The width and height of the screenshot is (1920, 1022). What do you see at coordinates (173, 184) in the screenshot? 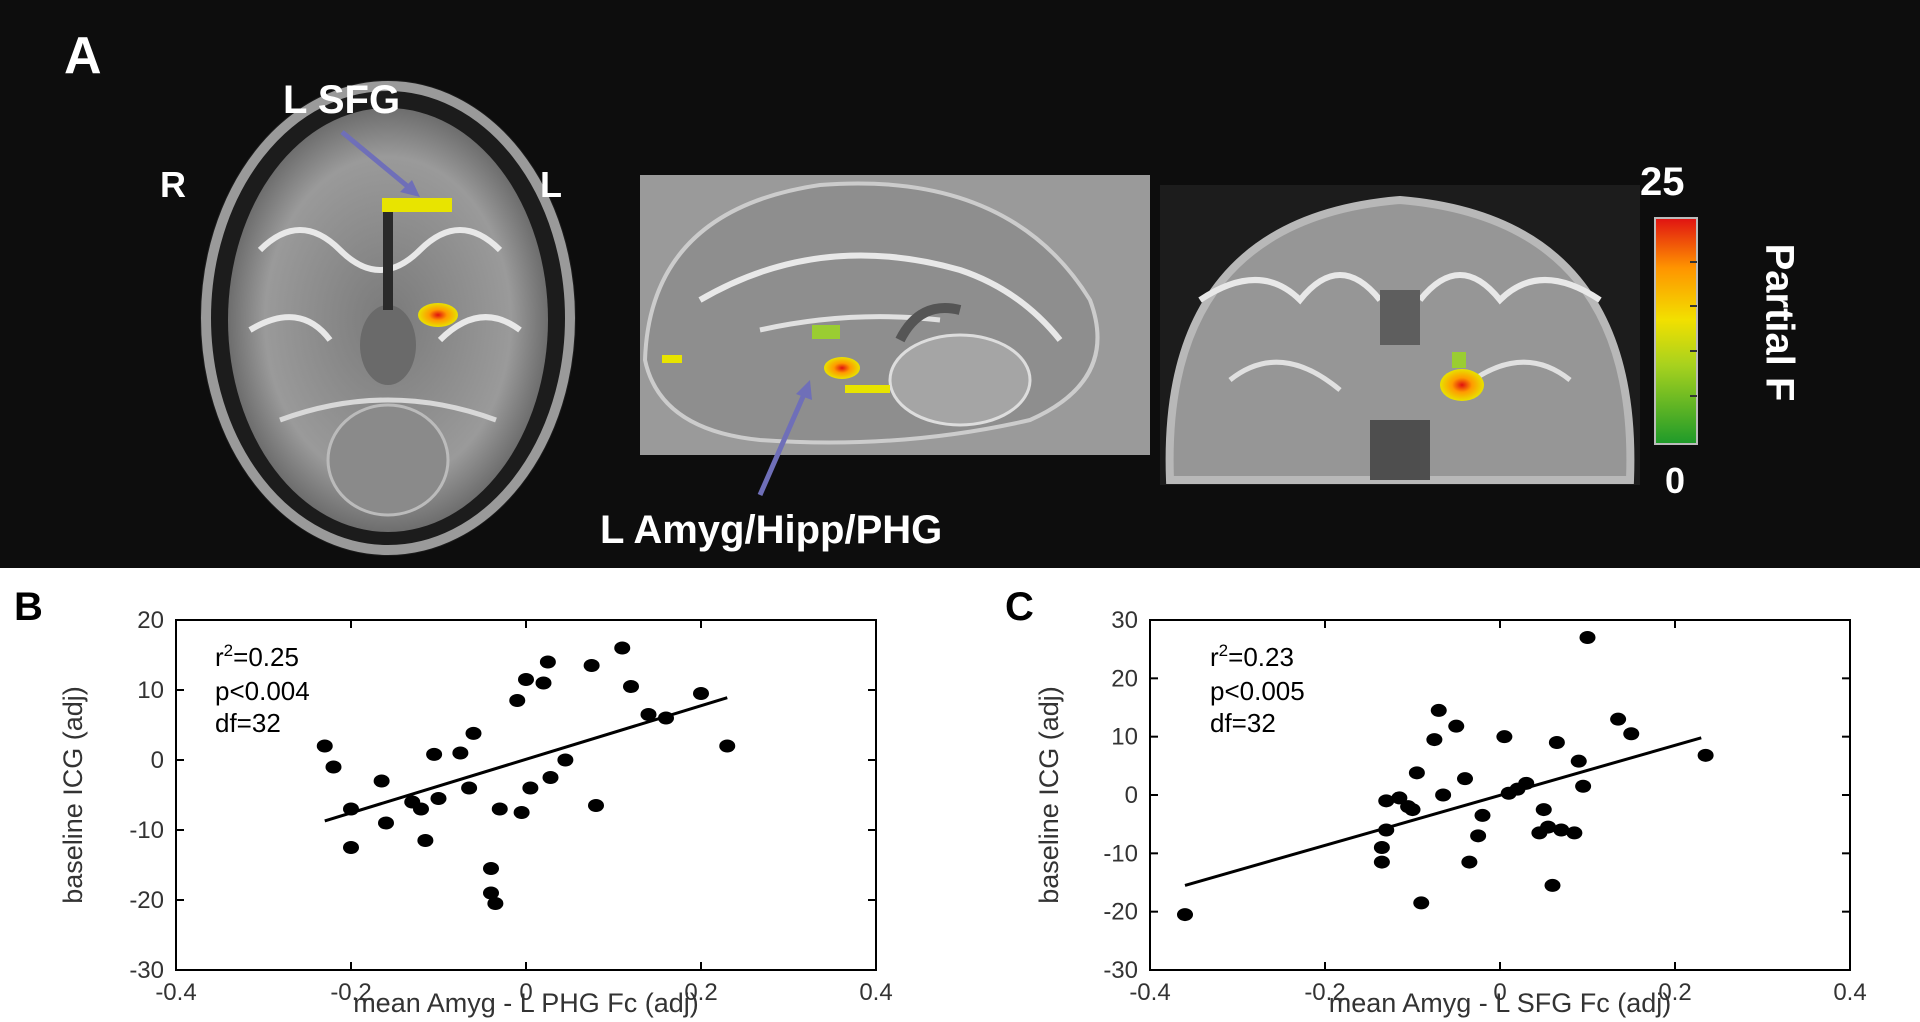
I see `orientation-right-label: R` at bounding box center [173, 184].